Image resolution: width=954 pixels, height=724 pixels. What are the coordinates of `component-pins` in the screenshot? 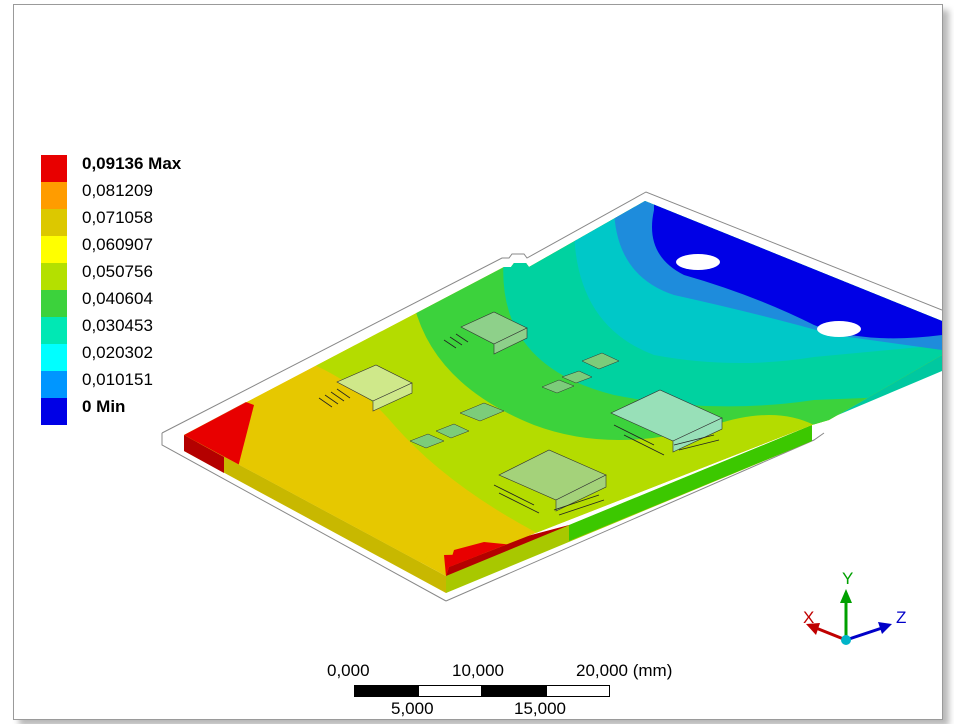 It's located at (519, 424).